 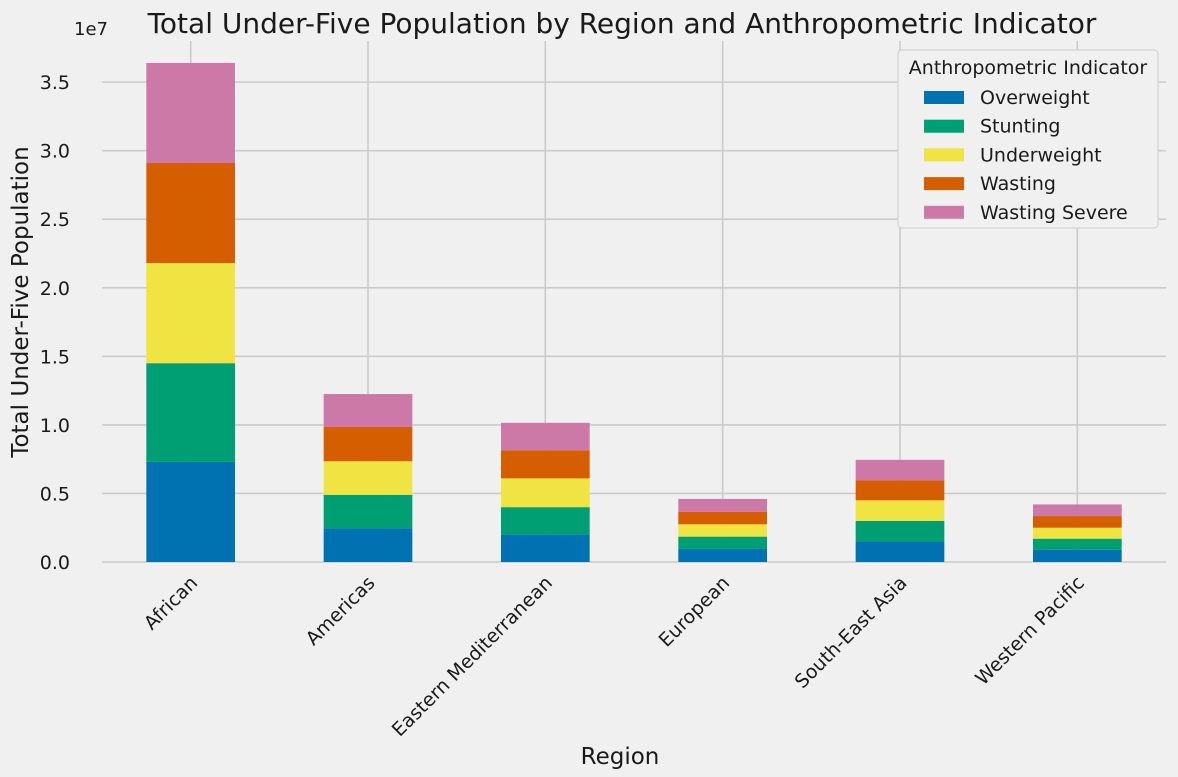 What do you see at coordinates (55, 323) in the screenshot?
I see `y-axis-ticks: 0.0 0.5 1.0 1.5 2.0 2.5 3.0 3.5` at bounding box center [55, 323].